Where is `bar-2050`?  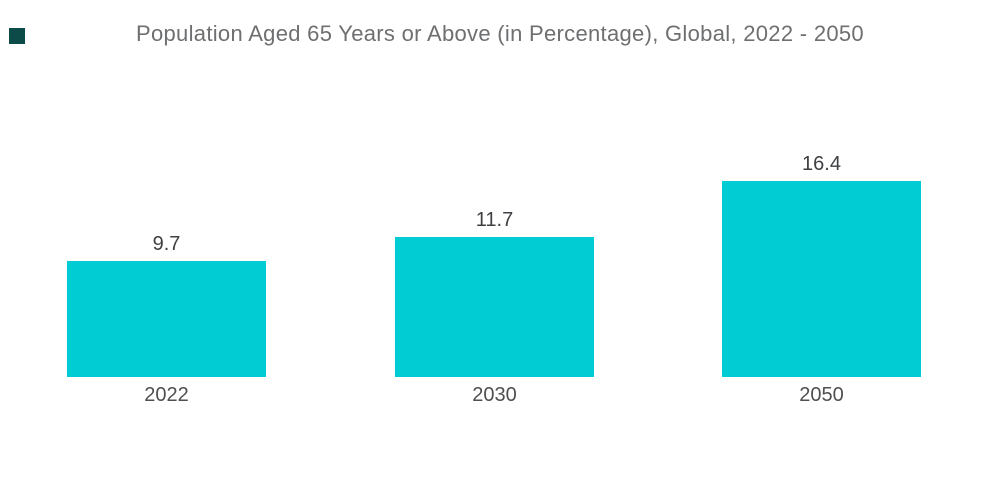
bar-2050 is located at coordinates (821, 279).